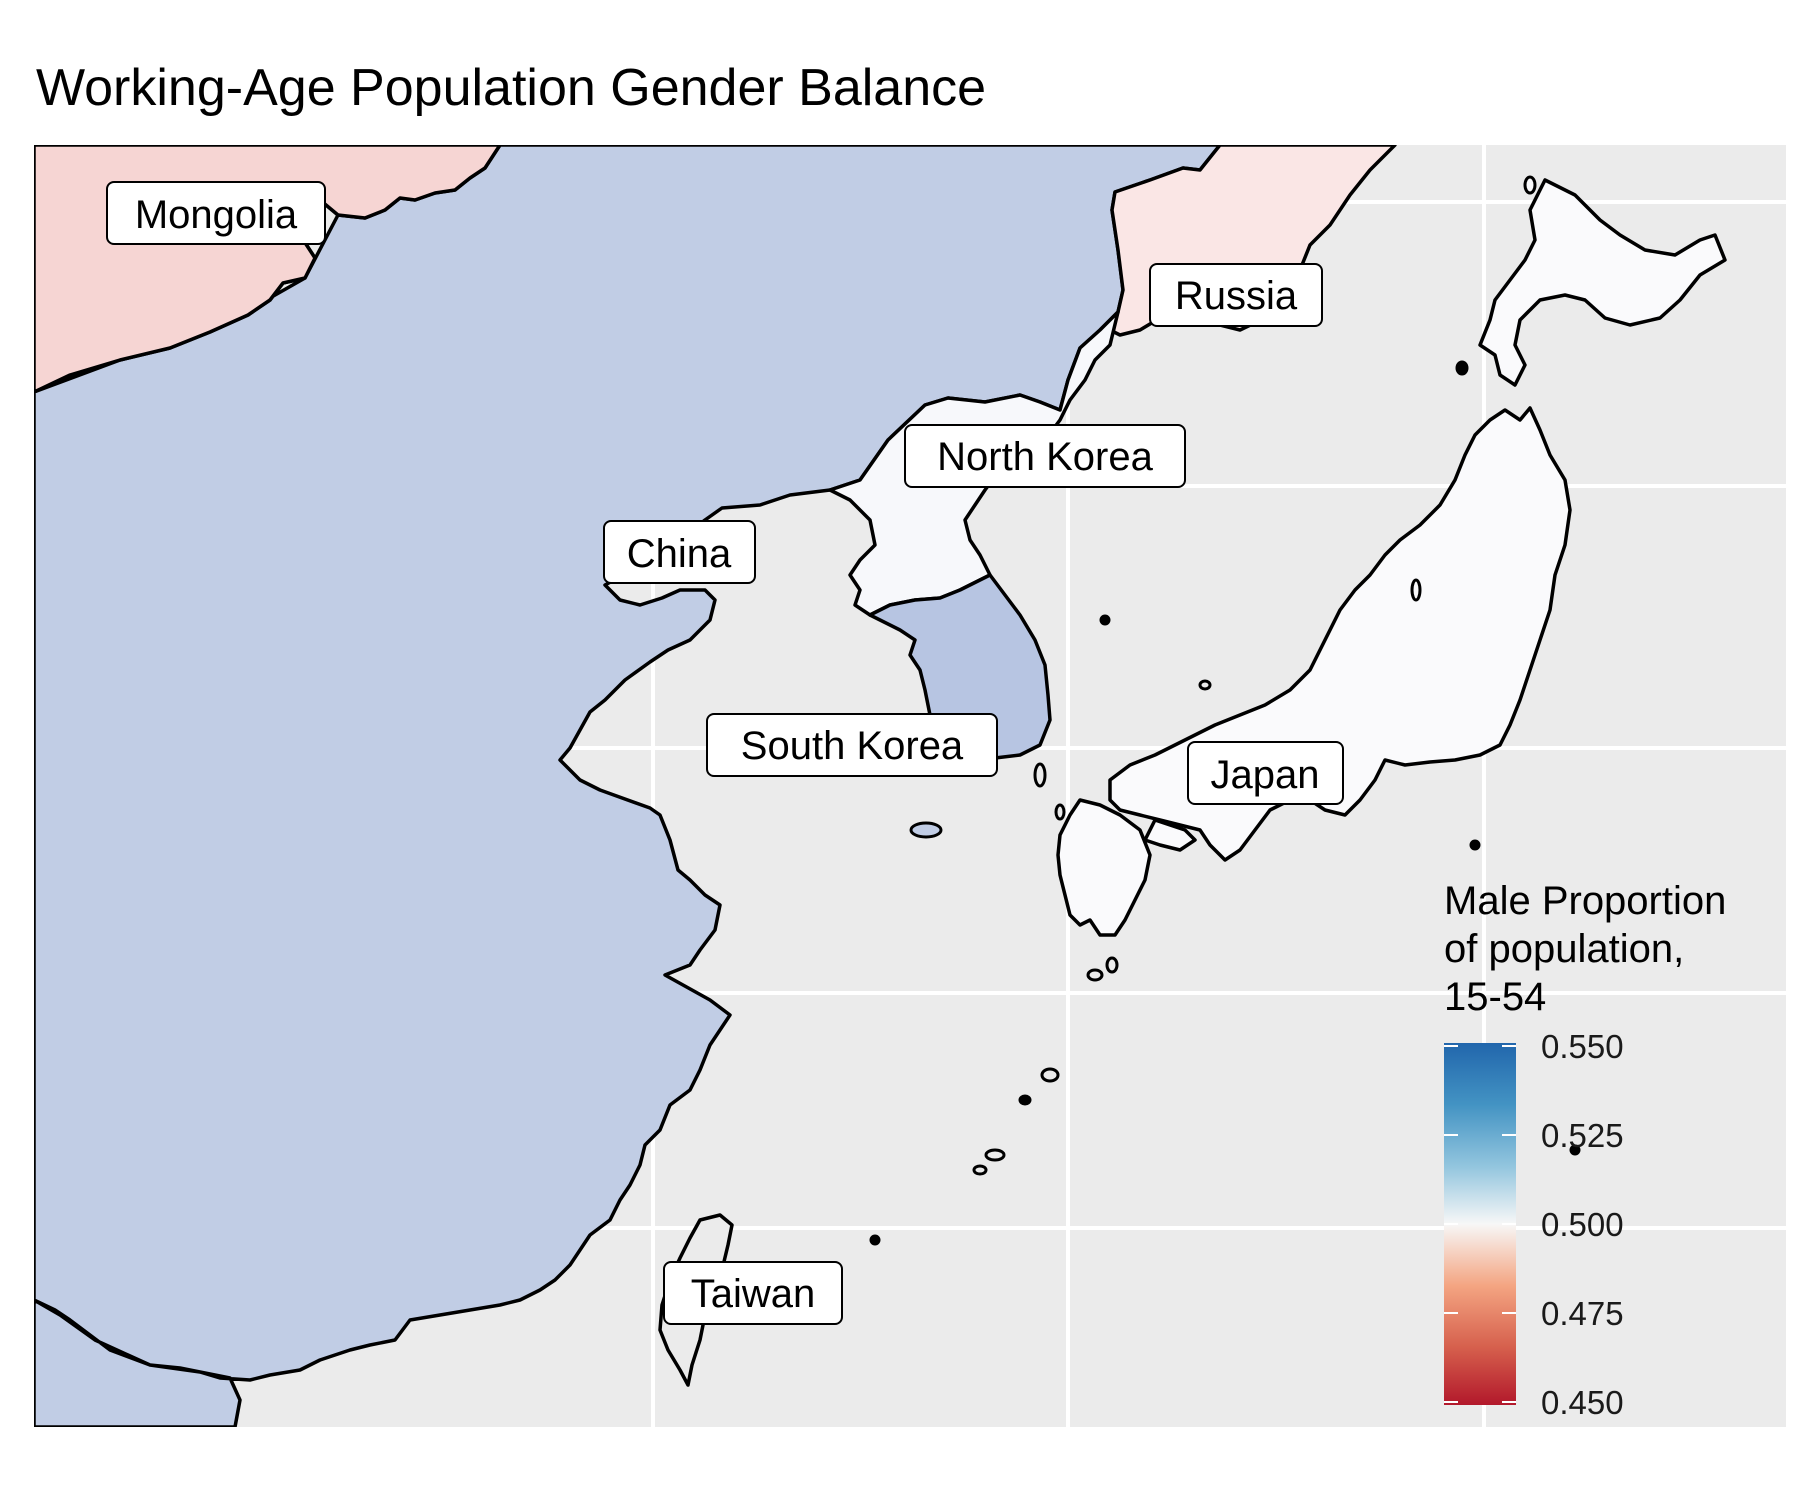  What do you see at coordinates (511, 88) in the screenshot?
I see `map-title: Working-Age Population Gender Balance` at bounding box center [511, 88].